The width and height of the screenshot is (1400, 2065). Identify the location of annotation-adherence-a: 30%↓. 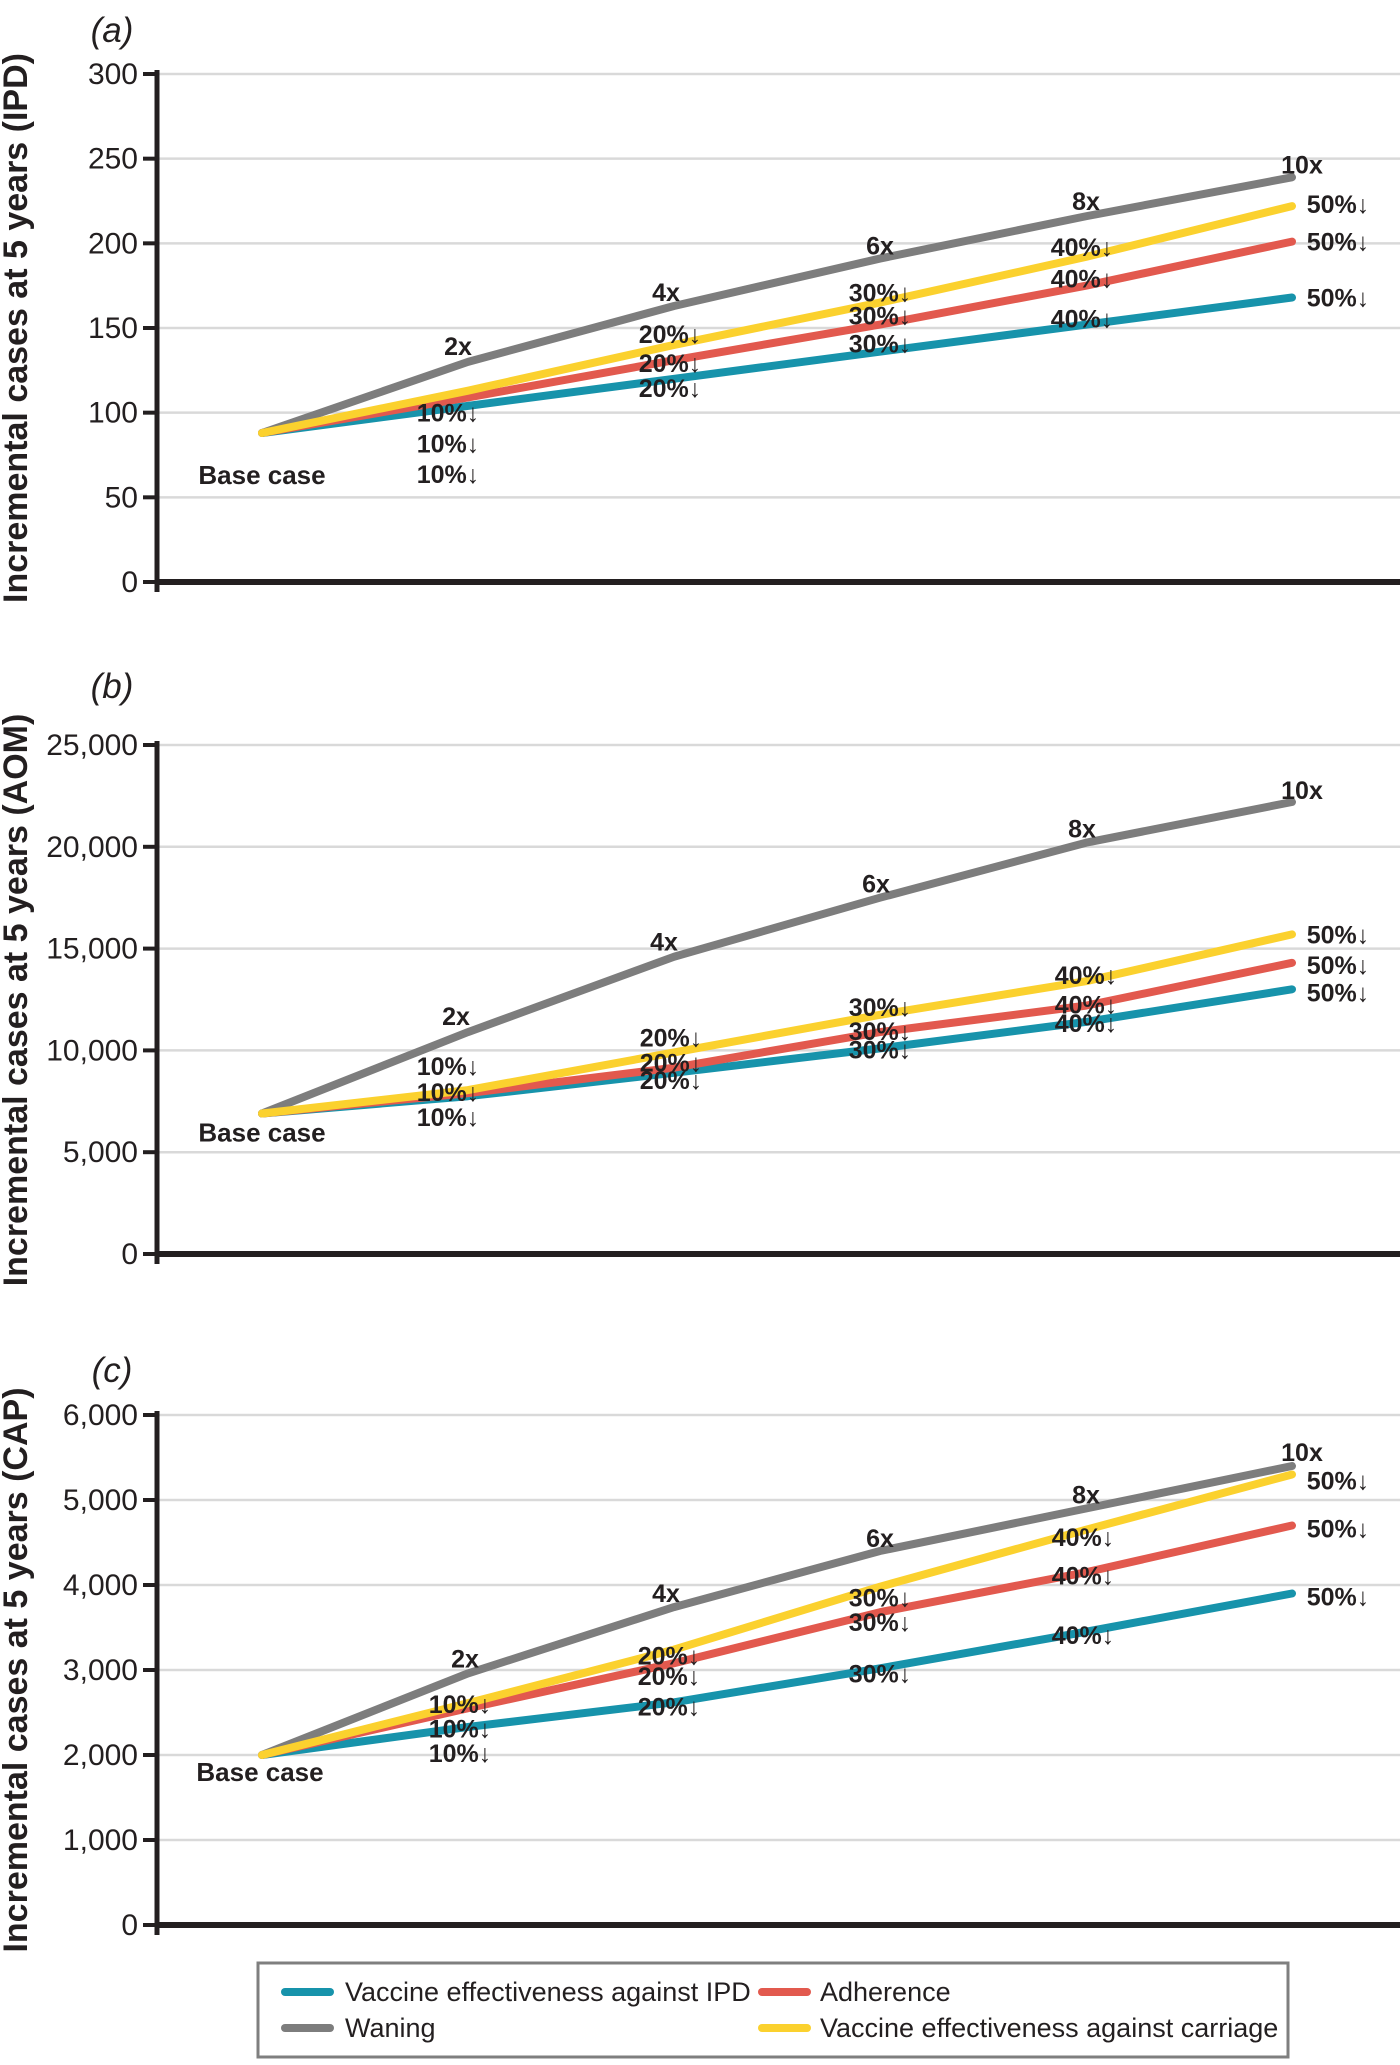
(880, 317).